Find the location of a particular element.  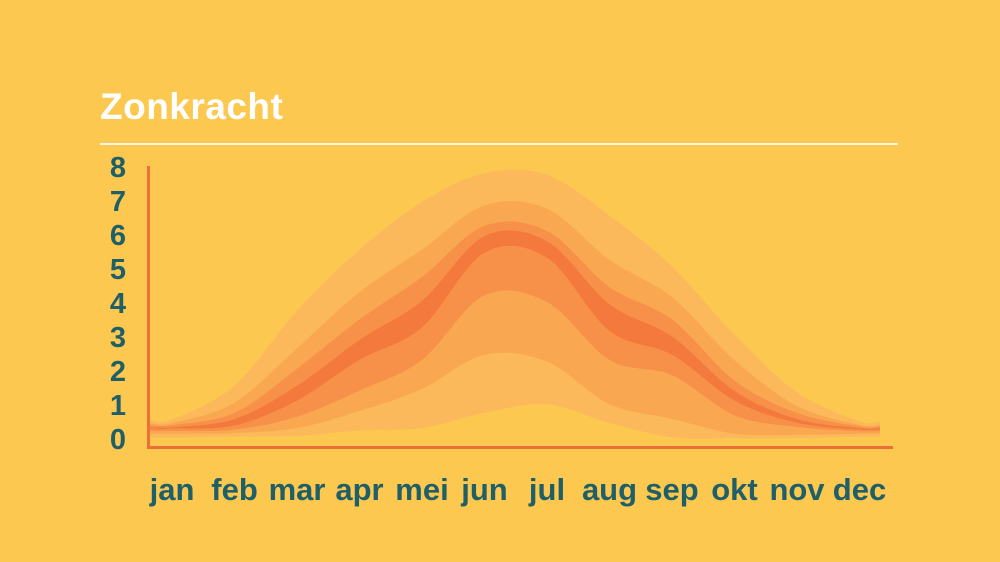

x-tick-jul: jul is located at coordinates (547, 489).